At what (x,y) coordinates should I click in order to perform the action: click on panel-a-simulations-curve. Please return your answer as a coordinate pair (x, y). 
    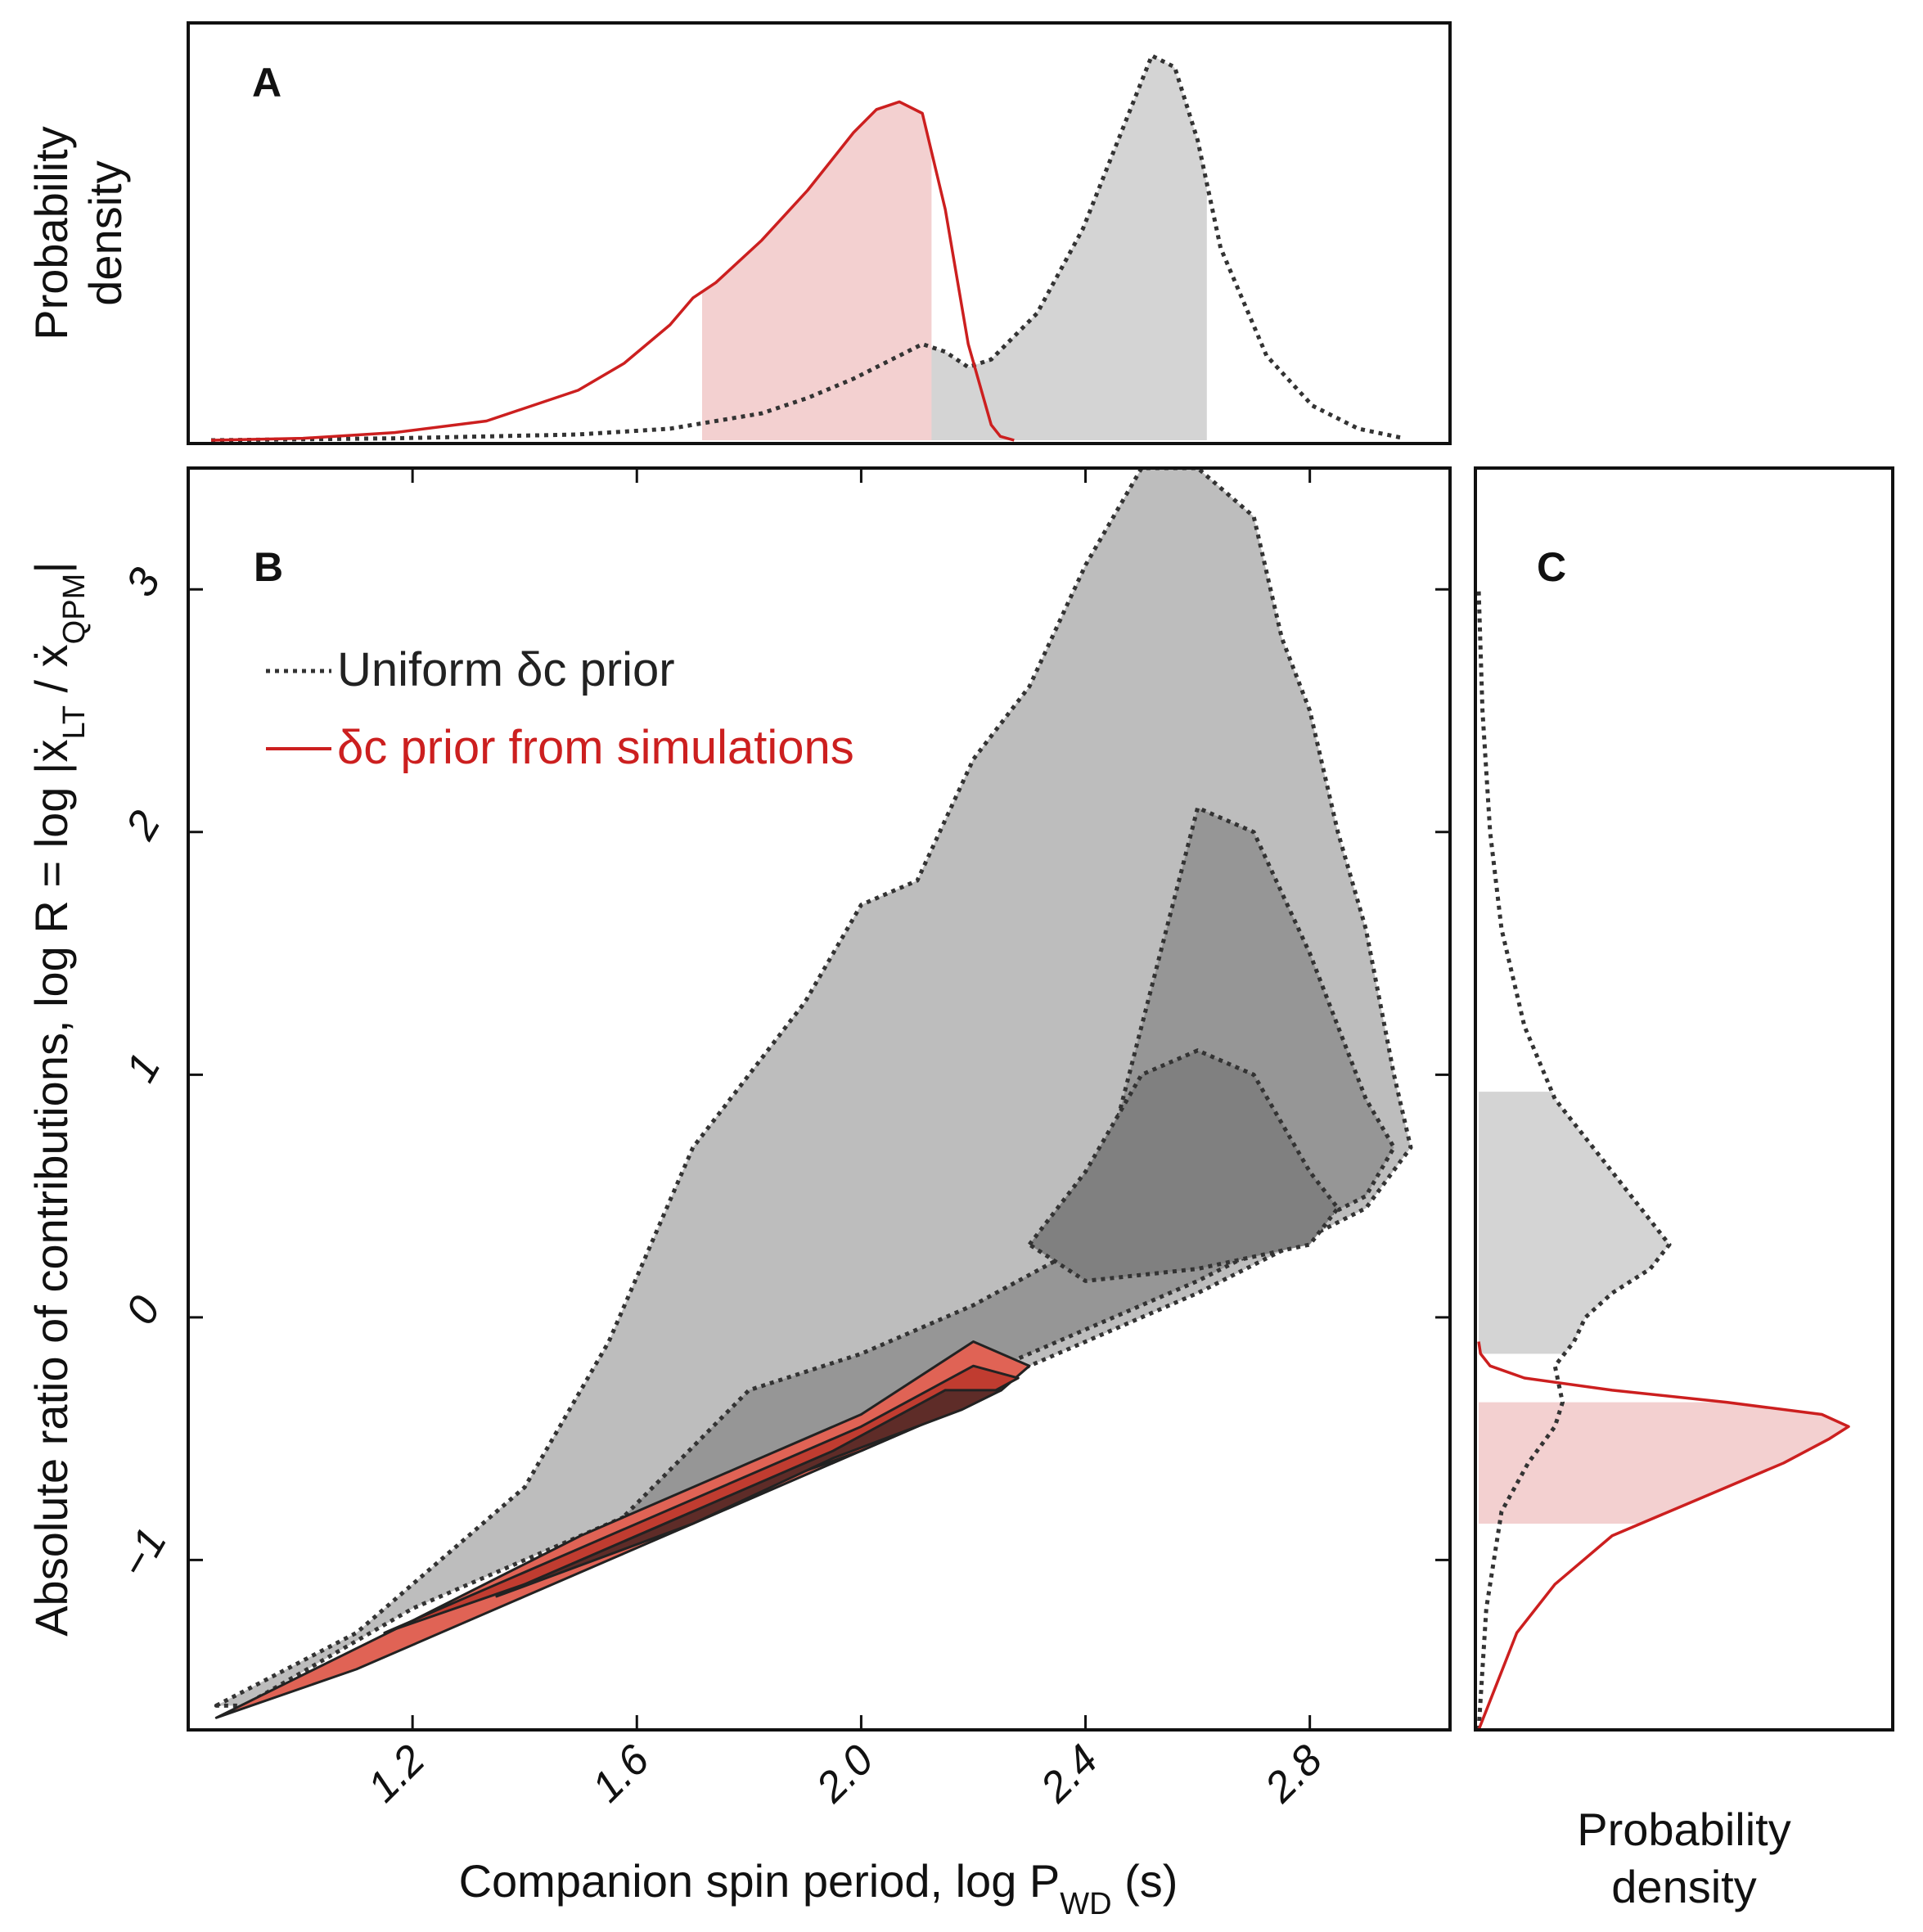
    Looking at the image, I should click on (612, 271).